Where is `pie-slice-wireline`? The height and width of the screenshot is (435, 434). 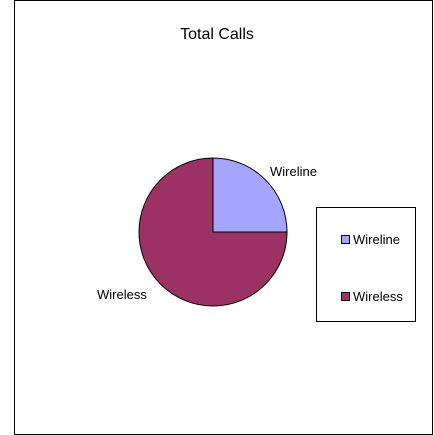
pie-slice-wireline is located at coordinates (250, 195).